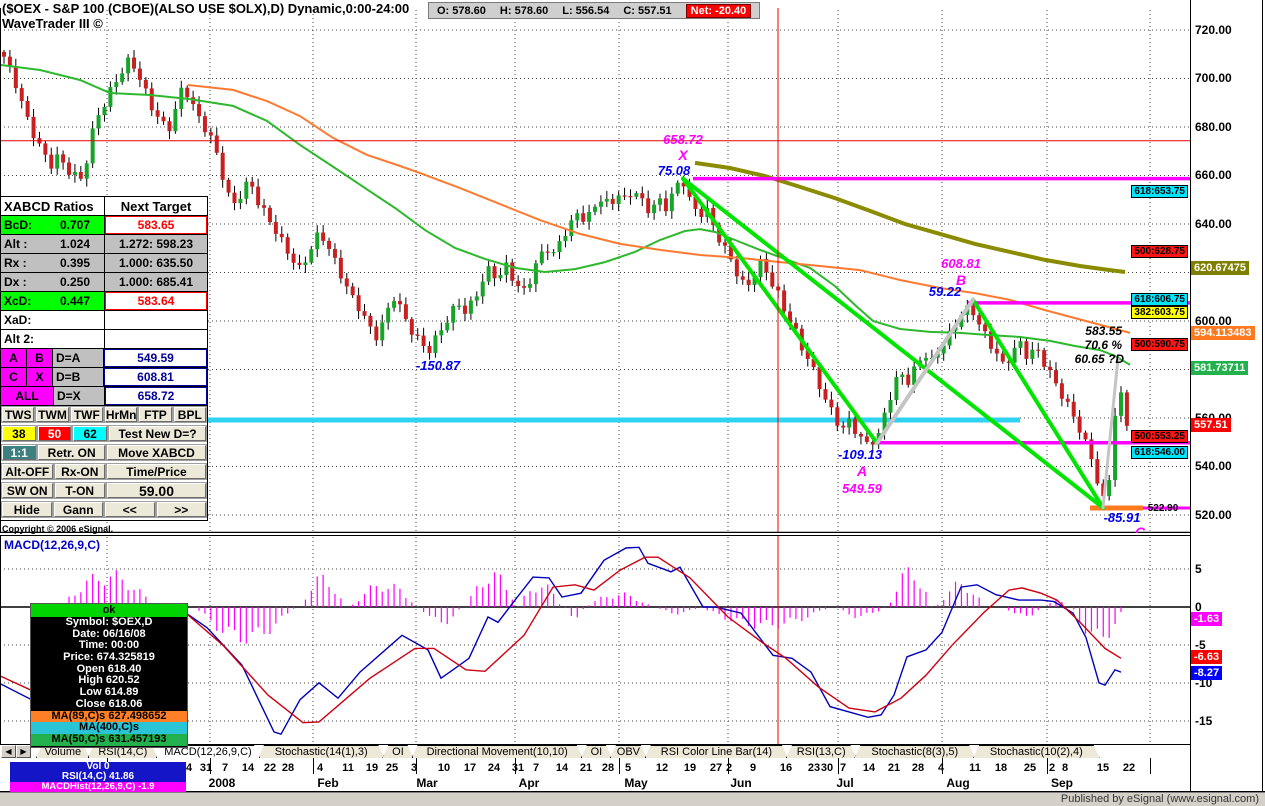 Image resolution: width=1265 pixels, height=806 pixels. What do you see at coordinates (15, 282) in the screenshot?
I see `ratio-label: Dx :` at bounding box center [15, 282].